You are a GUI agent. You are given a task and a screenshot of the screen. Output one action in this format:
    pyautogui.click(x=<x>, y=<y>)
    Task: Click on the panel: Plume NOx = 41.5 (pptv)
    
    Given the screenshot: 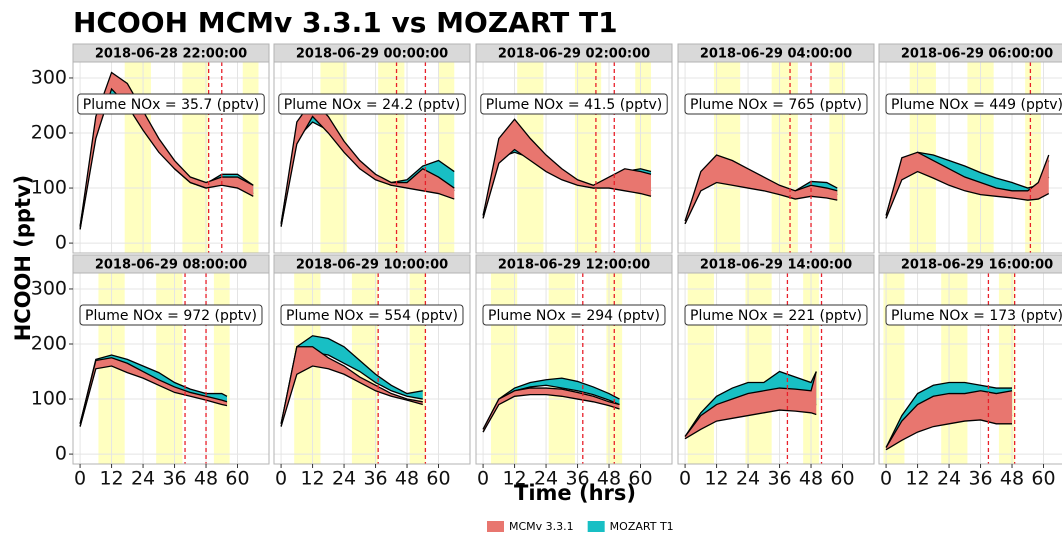 What is the action you would take?
    pyautogui.click(x=574, y=157)
    